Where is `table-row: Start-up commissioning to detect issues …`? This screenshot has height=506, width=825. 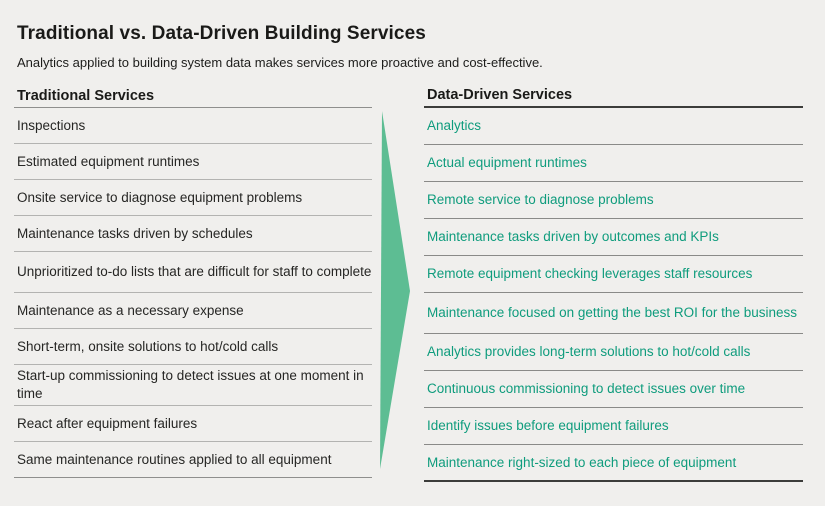 table-row: Start-up commissioning to detect issues … is located at coordinates (193, 385).